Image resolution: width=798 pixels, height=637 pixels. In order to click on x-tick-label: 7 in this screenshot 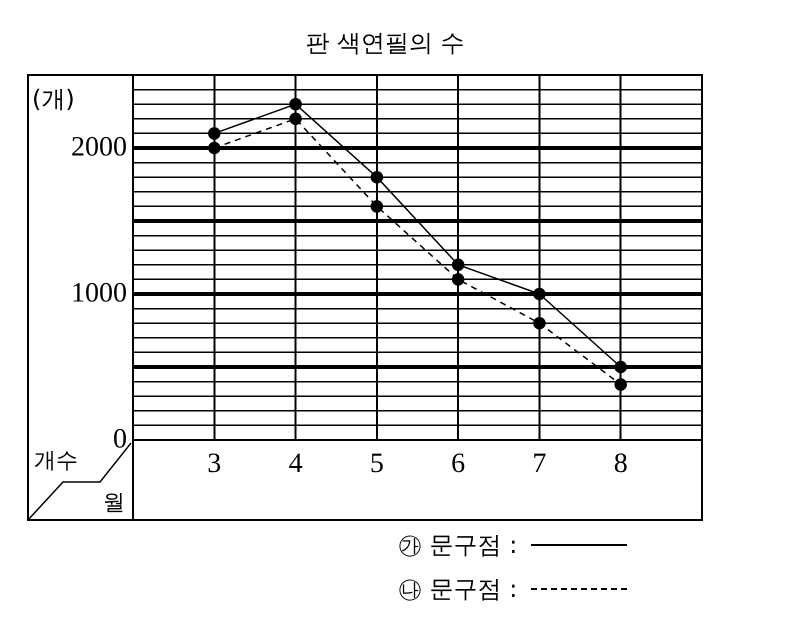, I will do `click(539, 464)`.